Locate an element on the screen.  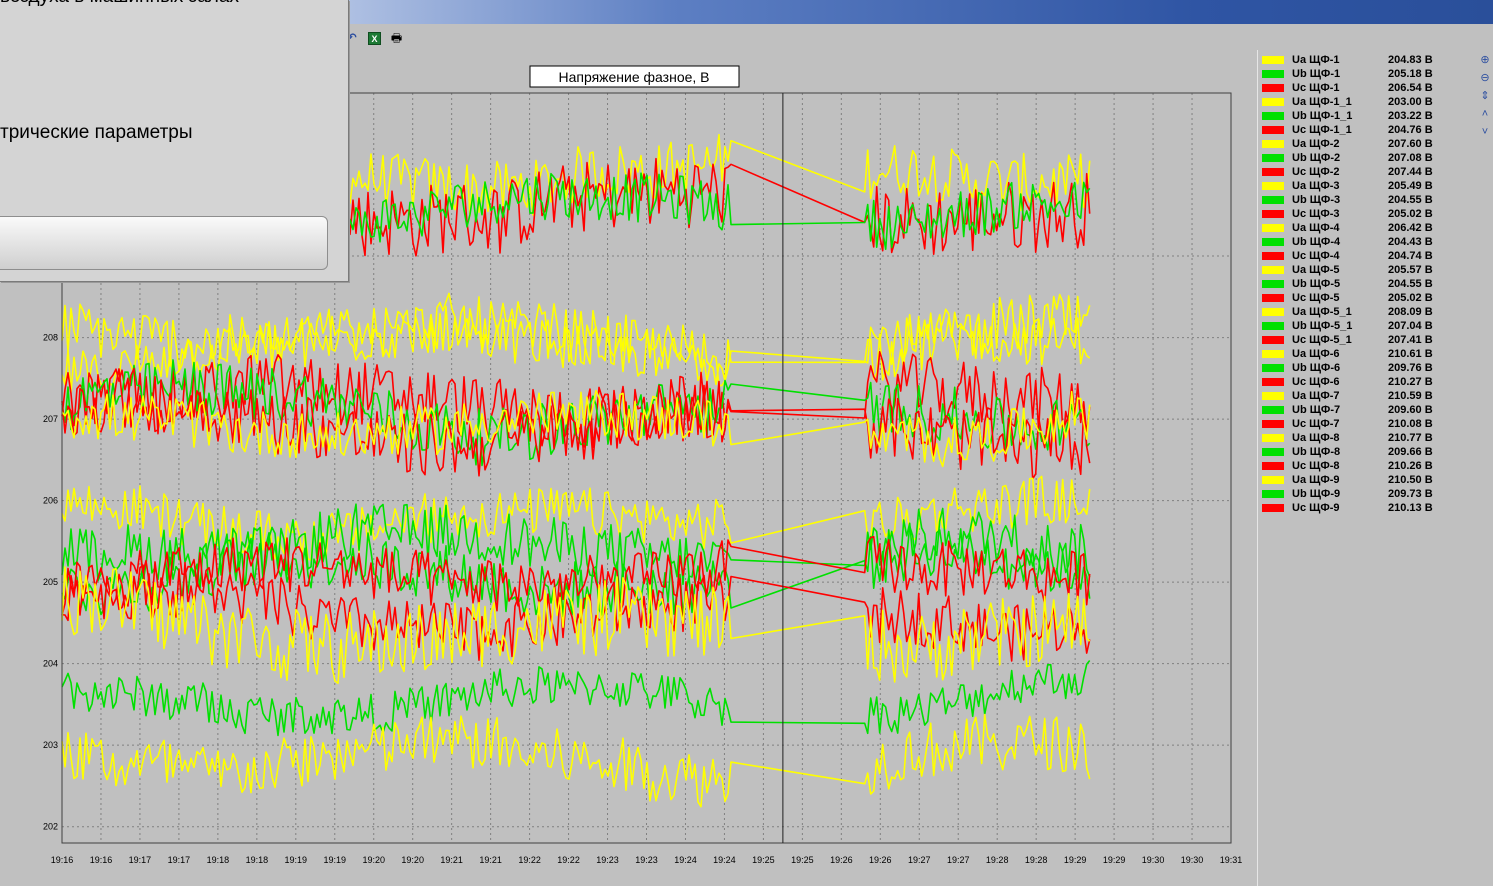
scroll-up-icon: ˄ is located at coordinates (1485, 114).